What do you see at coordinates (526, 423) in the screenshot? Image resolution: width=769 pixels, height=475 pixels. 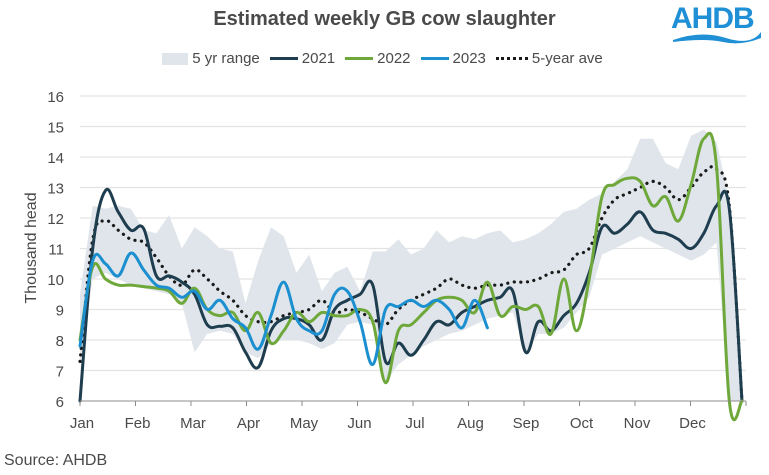 I see `x-tick-label-sep: Sep` at bounding box center [526, 423].